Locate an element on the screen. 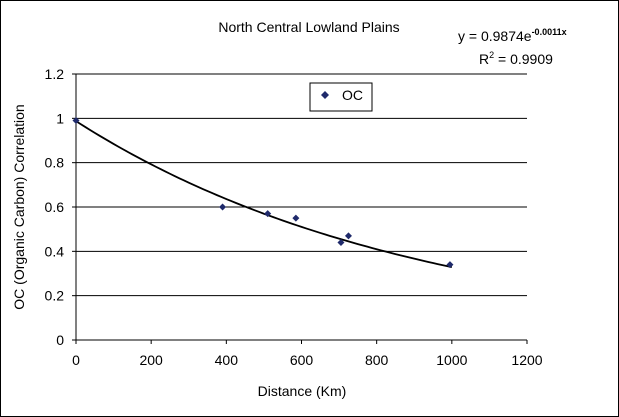  x-tick-label: 400 is located at coordinates (227, 360).